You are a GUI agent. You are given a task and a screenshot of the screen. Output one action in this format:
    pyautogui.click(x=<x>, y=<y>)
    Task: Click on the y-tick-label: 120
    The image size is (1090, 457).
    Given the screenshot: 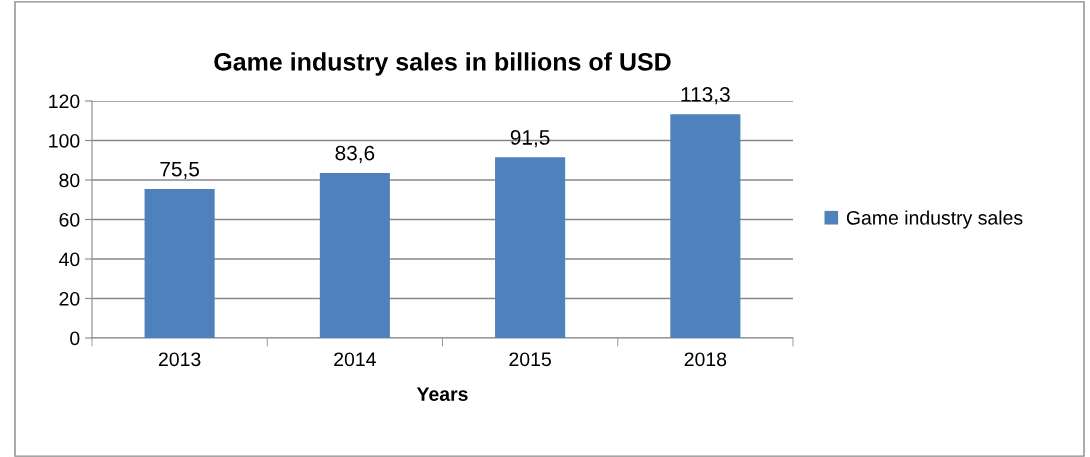 What is the action you would take?
    pyautogui.click(x=64, y=101)
    